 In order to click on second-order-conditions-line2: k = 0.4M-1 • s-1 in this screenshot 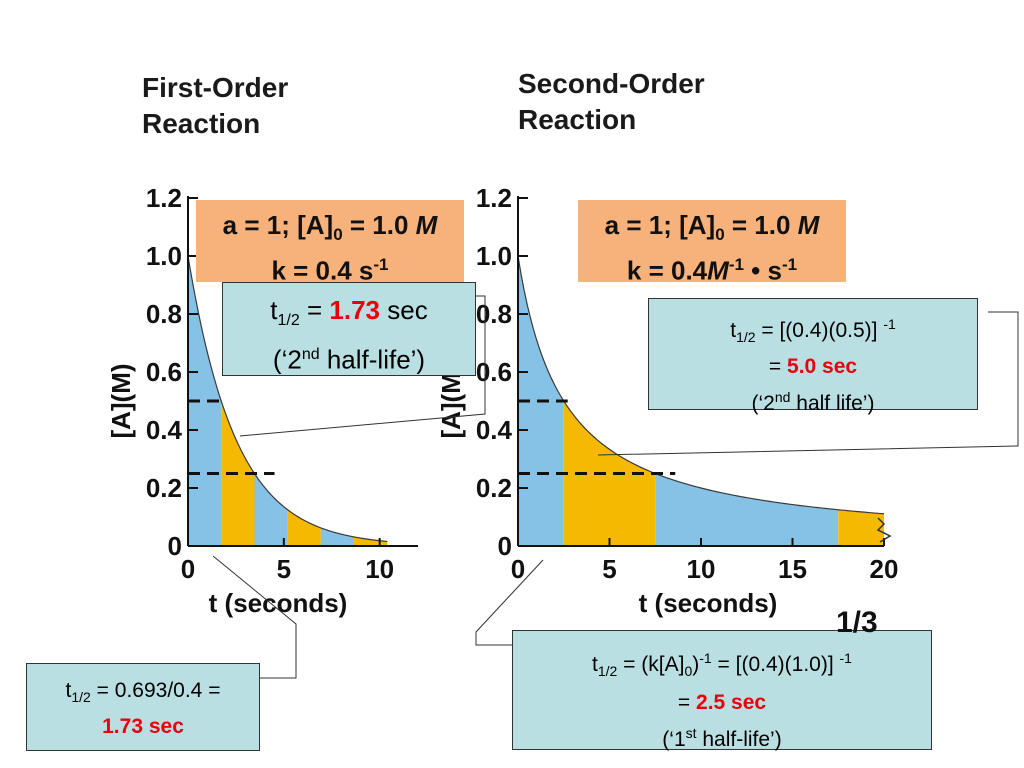, I will do `click(712, 270)`.